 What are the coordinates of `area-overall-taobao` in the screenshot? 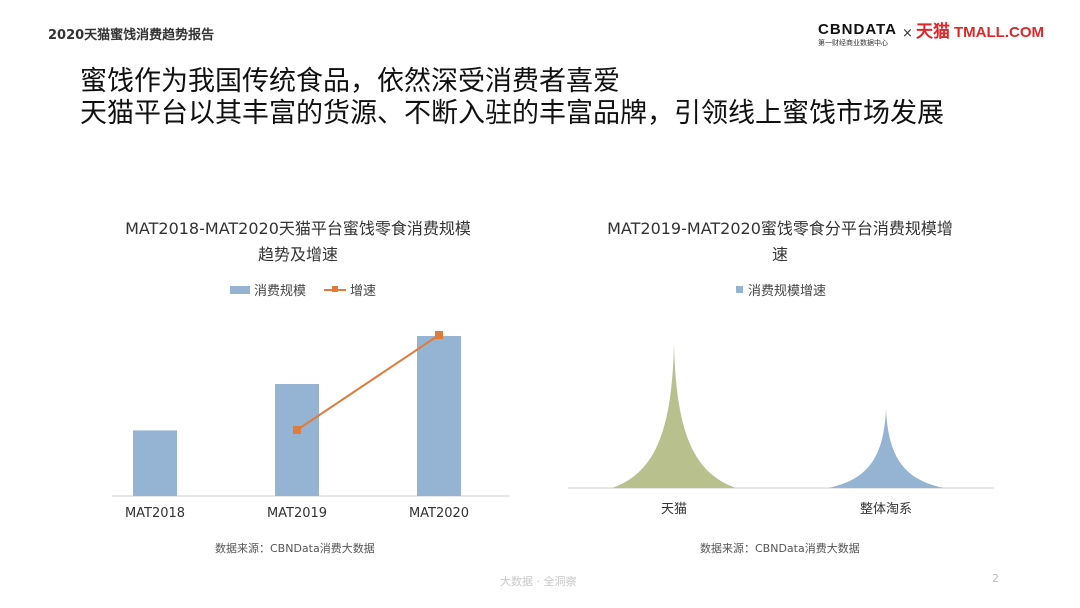 It's located at (886, 448).